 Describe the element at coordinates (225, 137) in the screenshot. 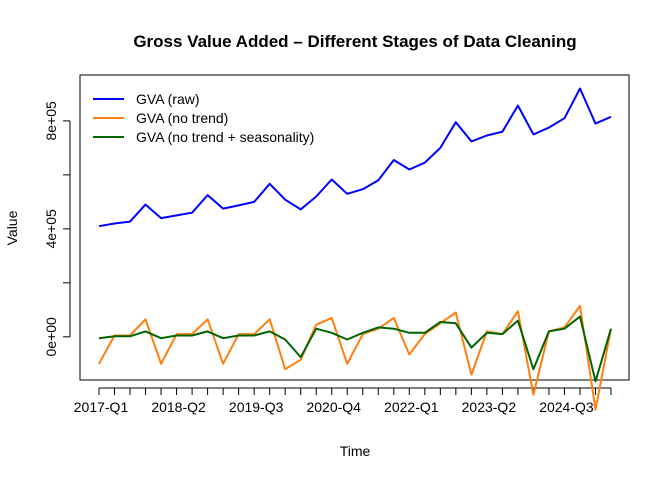

I see `legend-label: GVA (no trend + seasonality)` at that location.